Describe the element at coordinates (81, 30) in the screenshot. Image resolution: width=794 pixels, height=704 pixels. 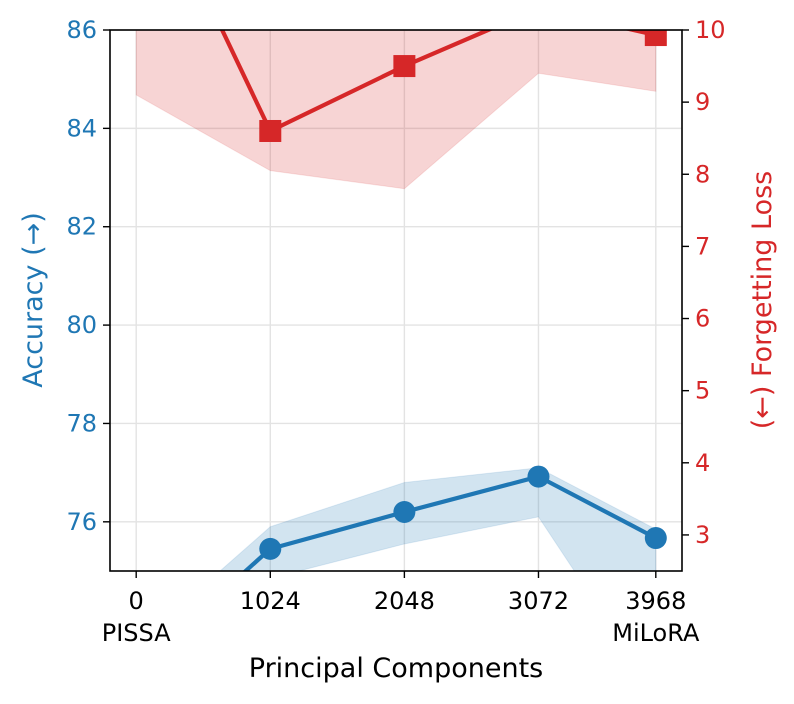
I see `left-y-tick-label: 86` at that location.